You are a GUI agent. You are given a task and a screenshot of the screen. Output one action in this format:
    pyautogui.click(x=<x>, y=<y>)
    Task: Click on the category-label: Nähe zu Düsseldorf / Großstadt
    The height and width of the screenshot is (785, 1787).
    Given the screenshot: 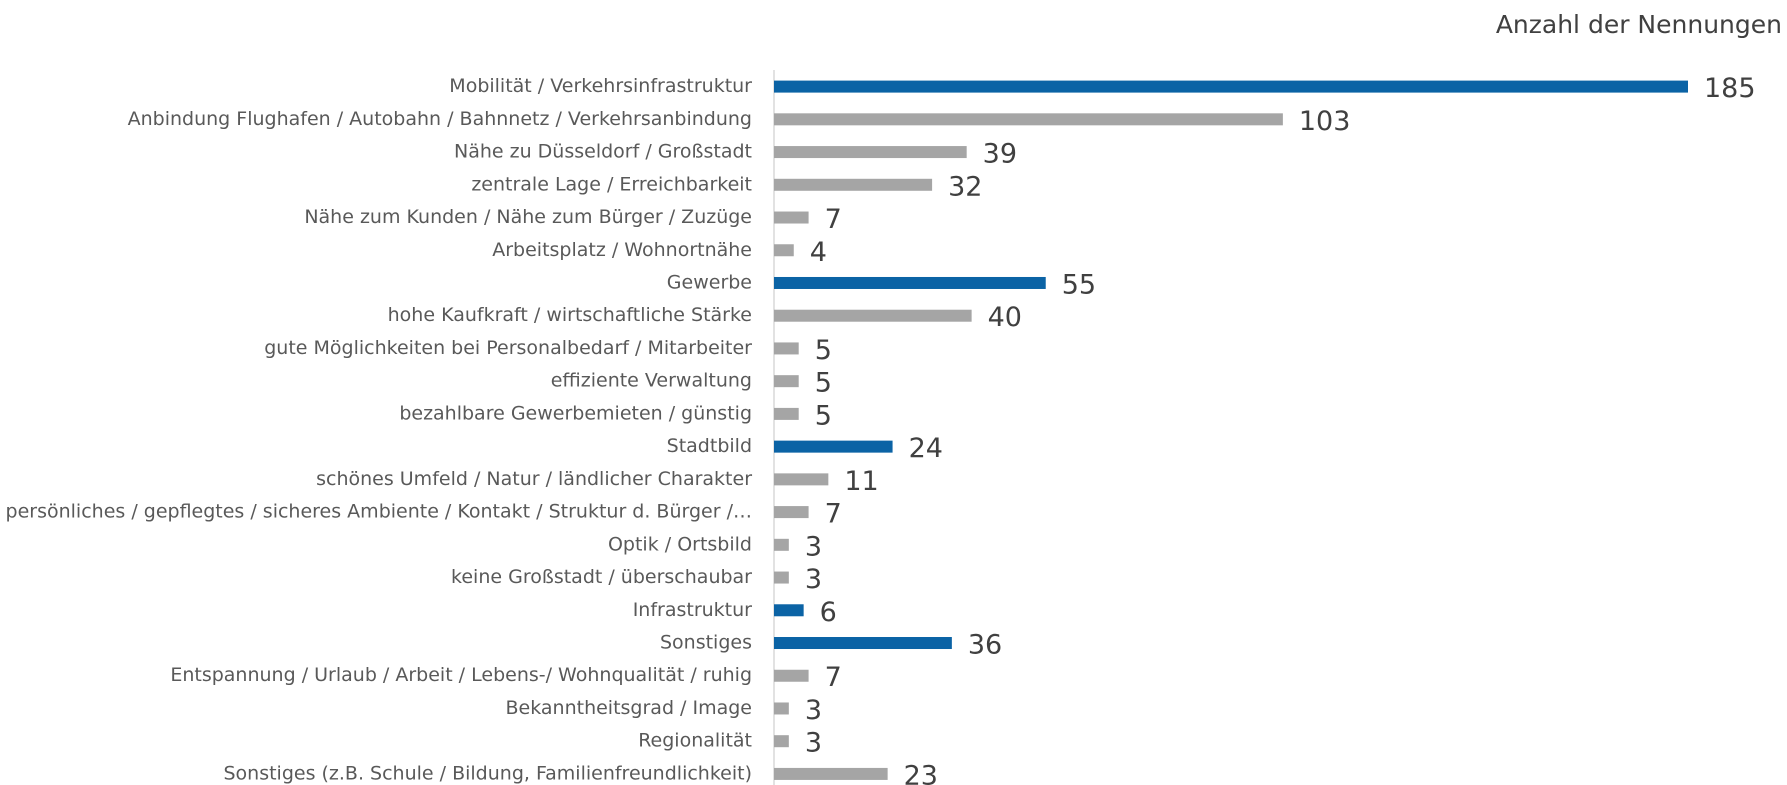 What is the action you would take?
    pyautogui.click(x=603, y=152)
    